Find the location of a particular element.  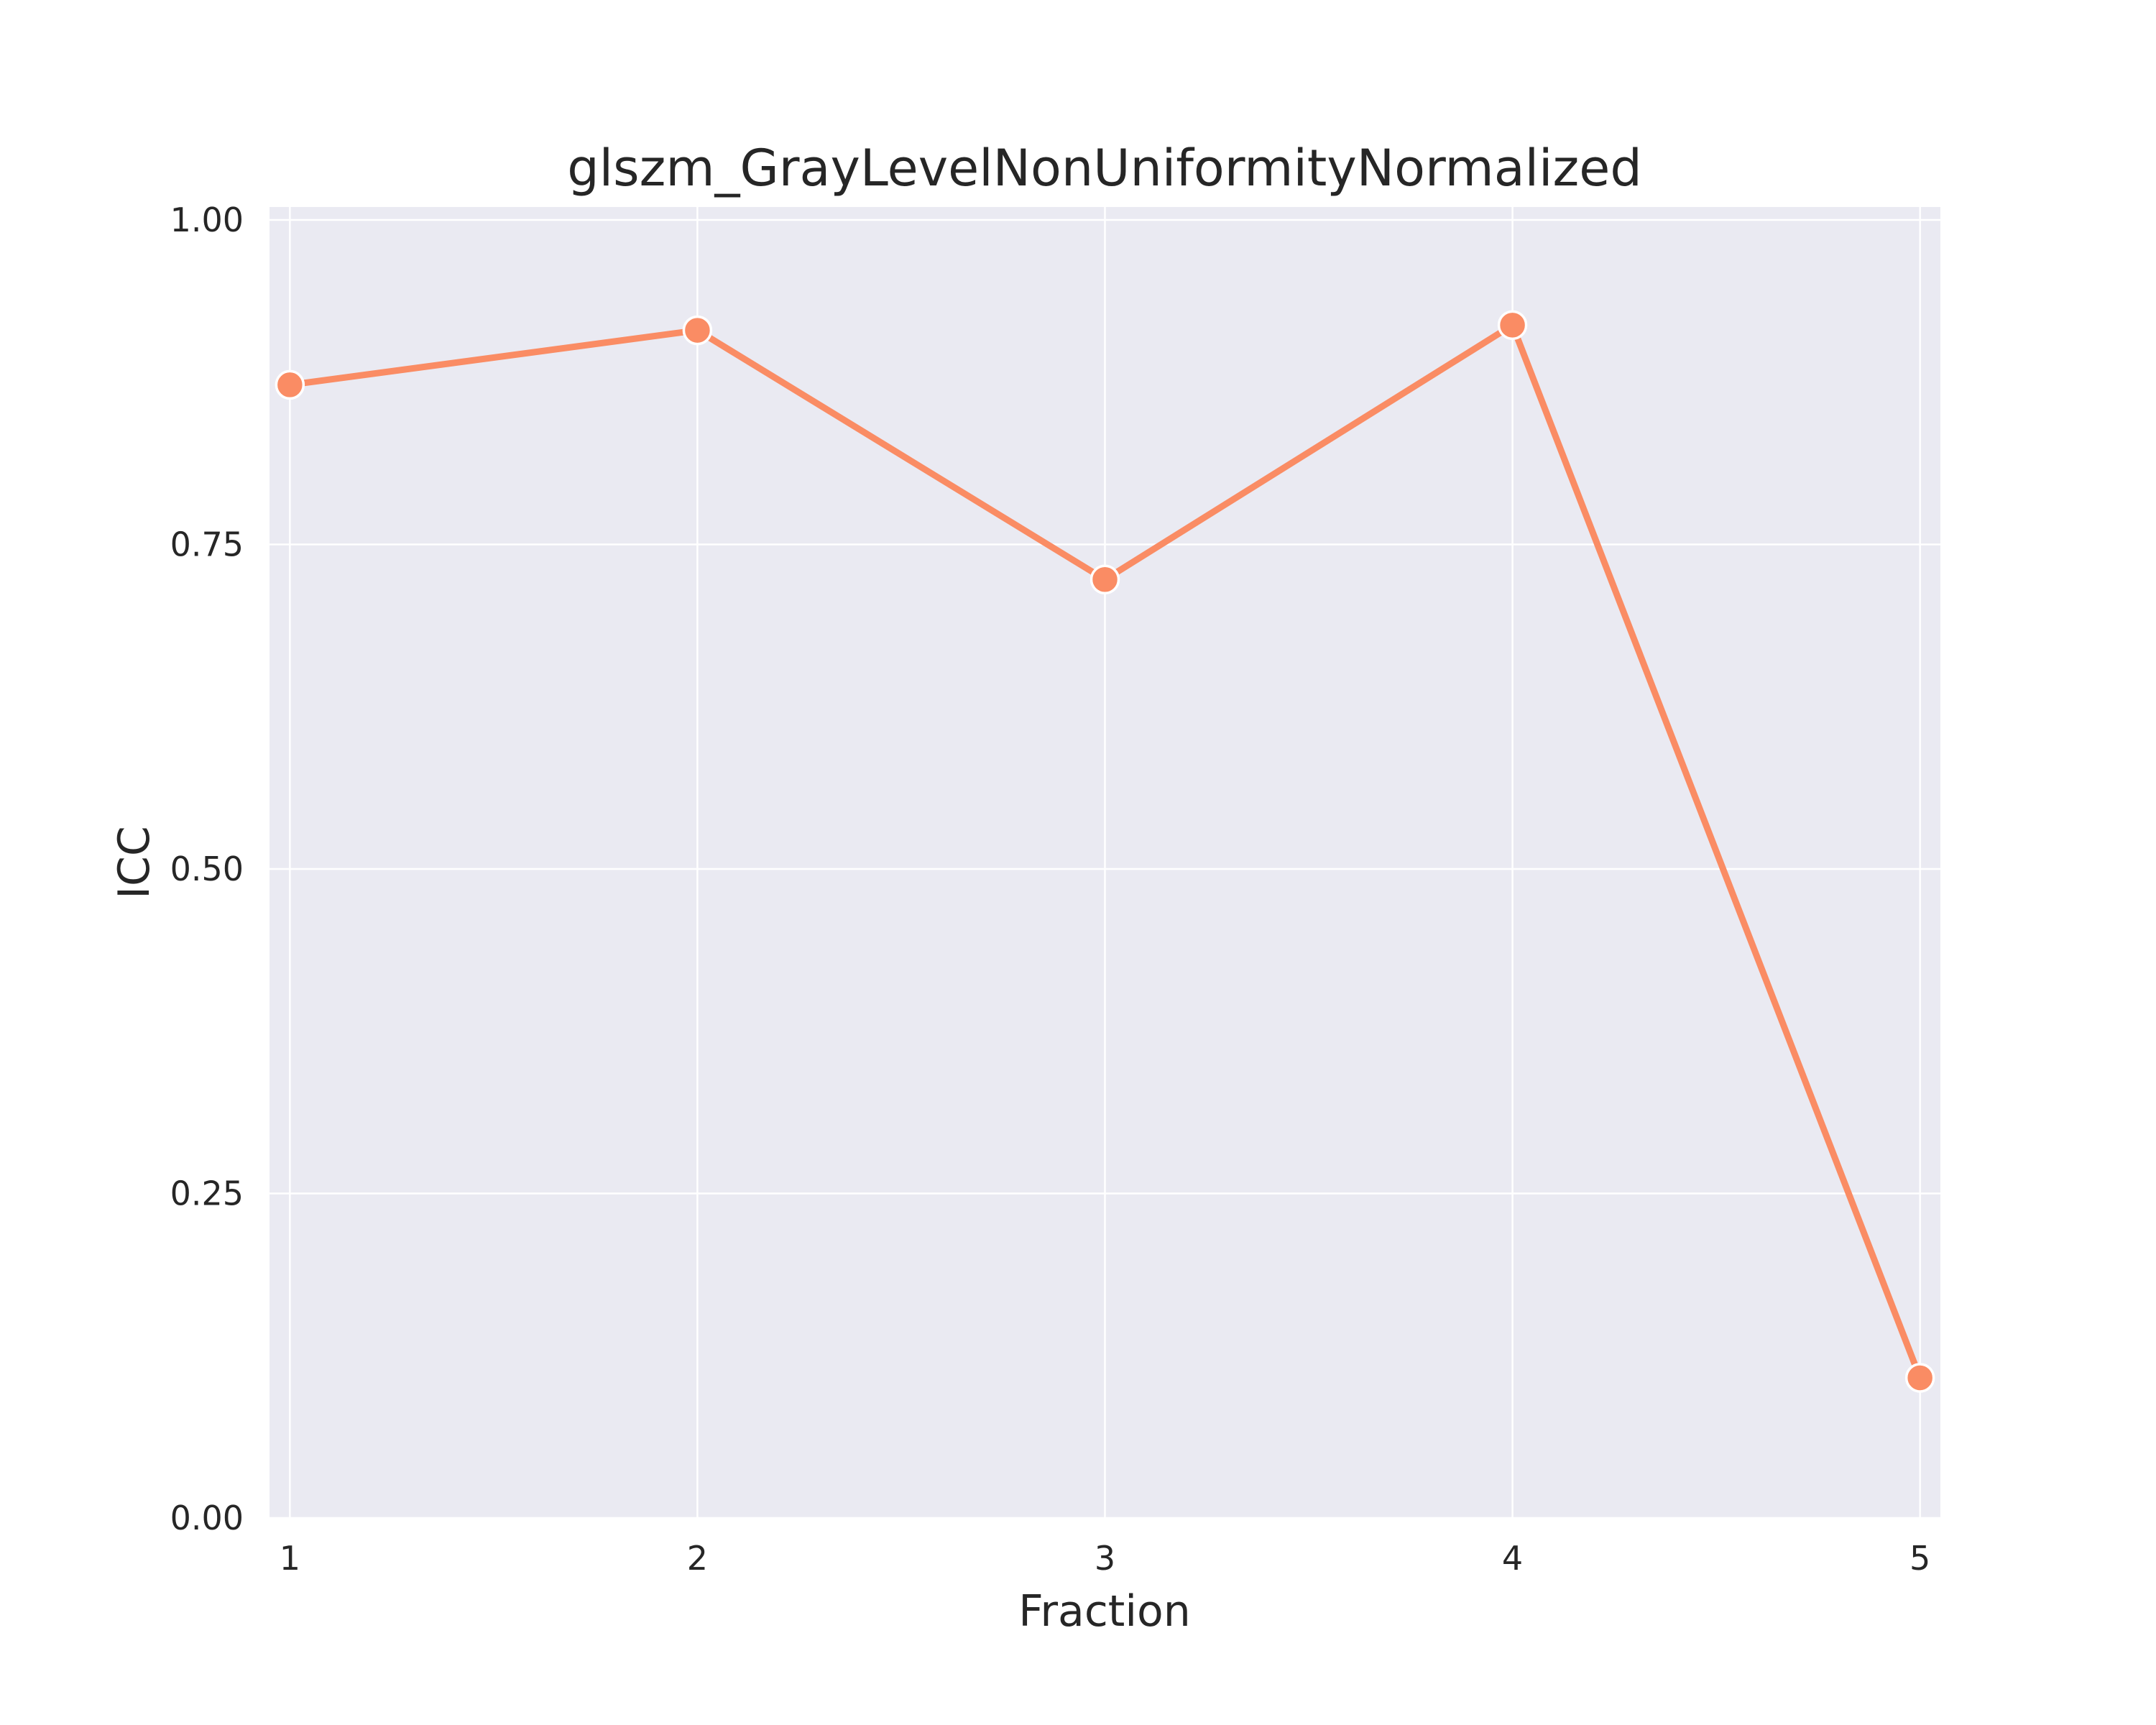

x-tick-label: 3 is located at coordinates (1105, 1558).